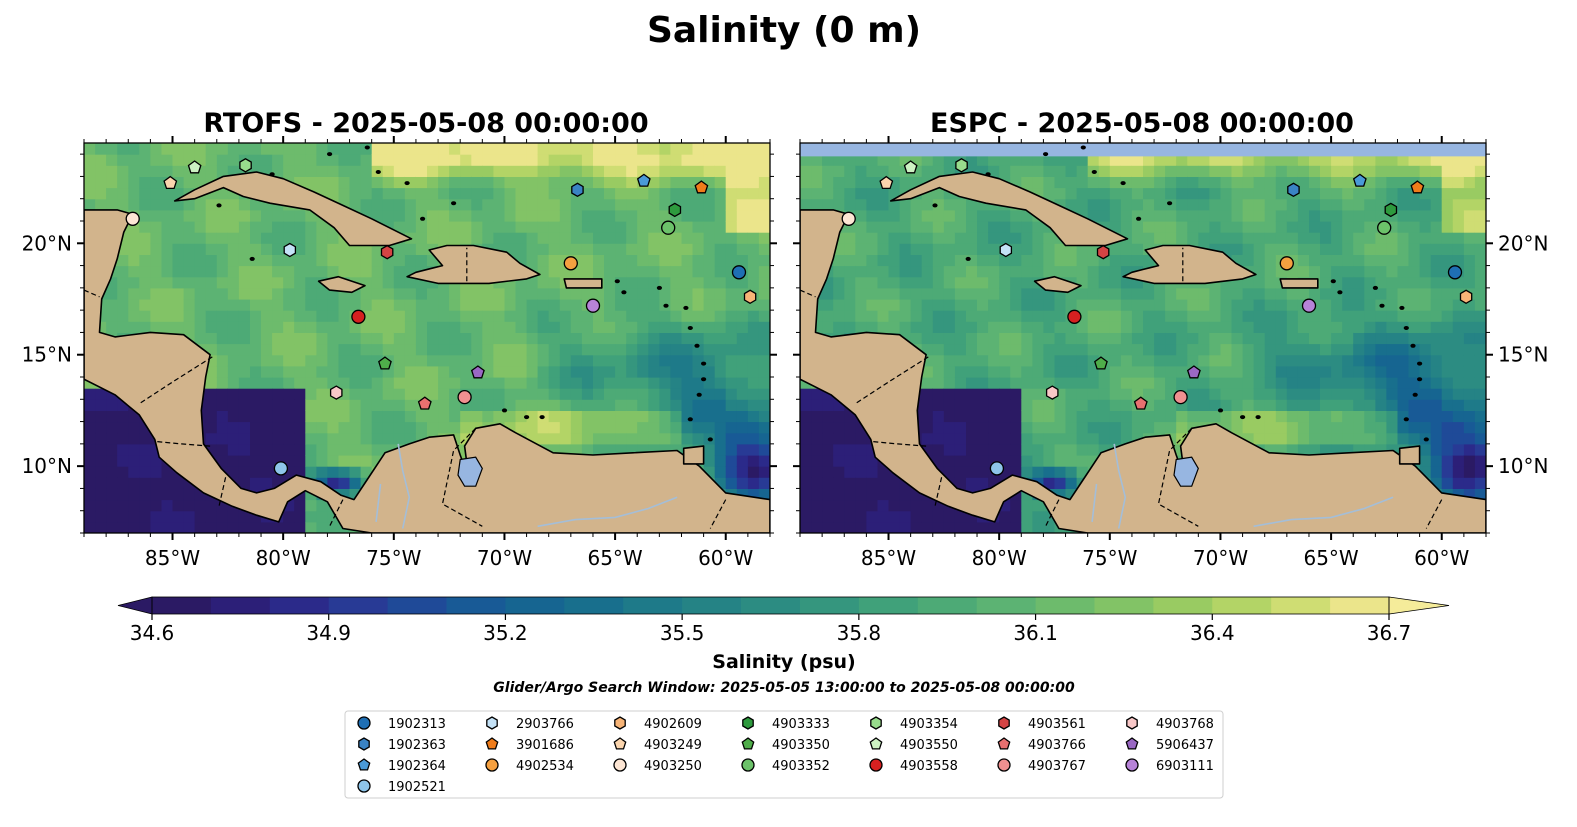 The width and height of the screenshot is (1577, 827). Describe the element at coordinates (1402, 307) in the screenshot. I see `island` at that location.